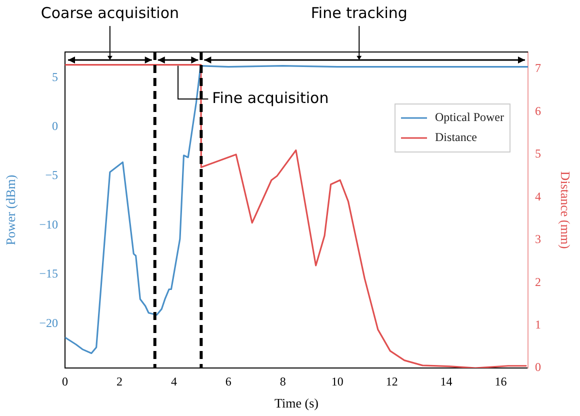 The height and width of the screenshot is (416, 580). I want to click on x-tick-label: 8, so click(283, 381).